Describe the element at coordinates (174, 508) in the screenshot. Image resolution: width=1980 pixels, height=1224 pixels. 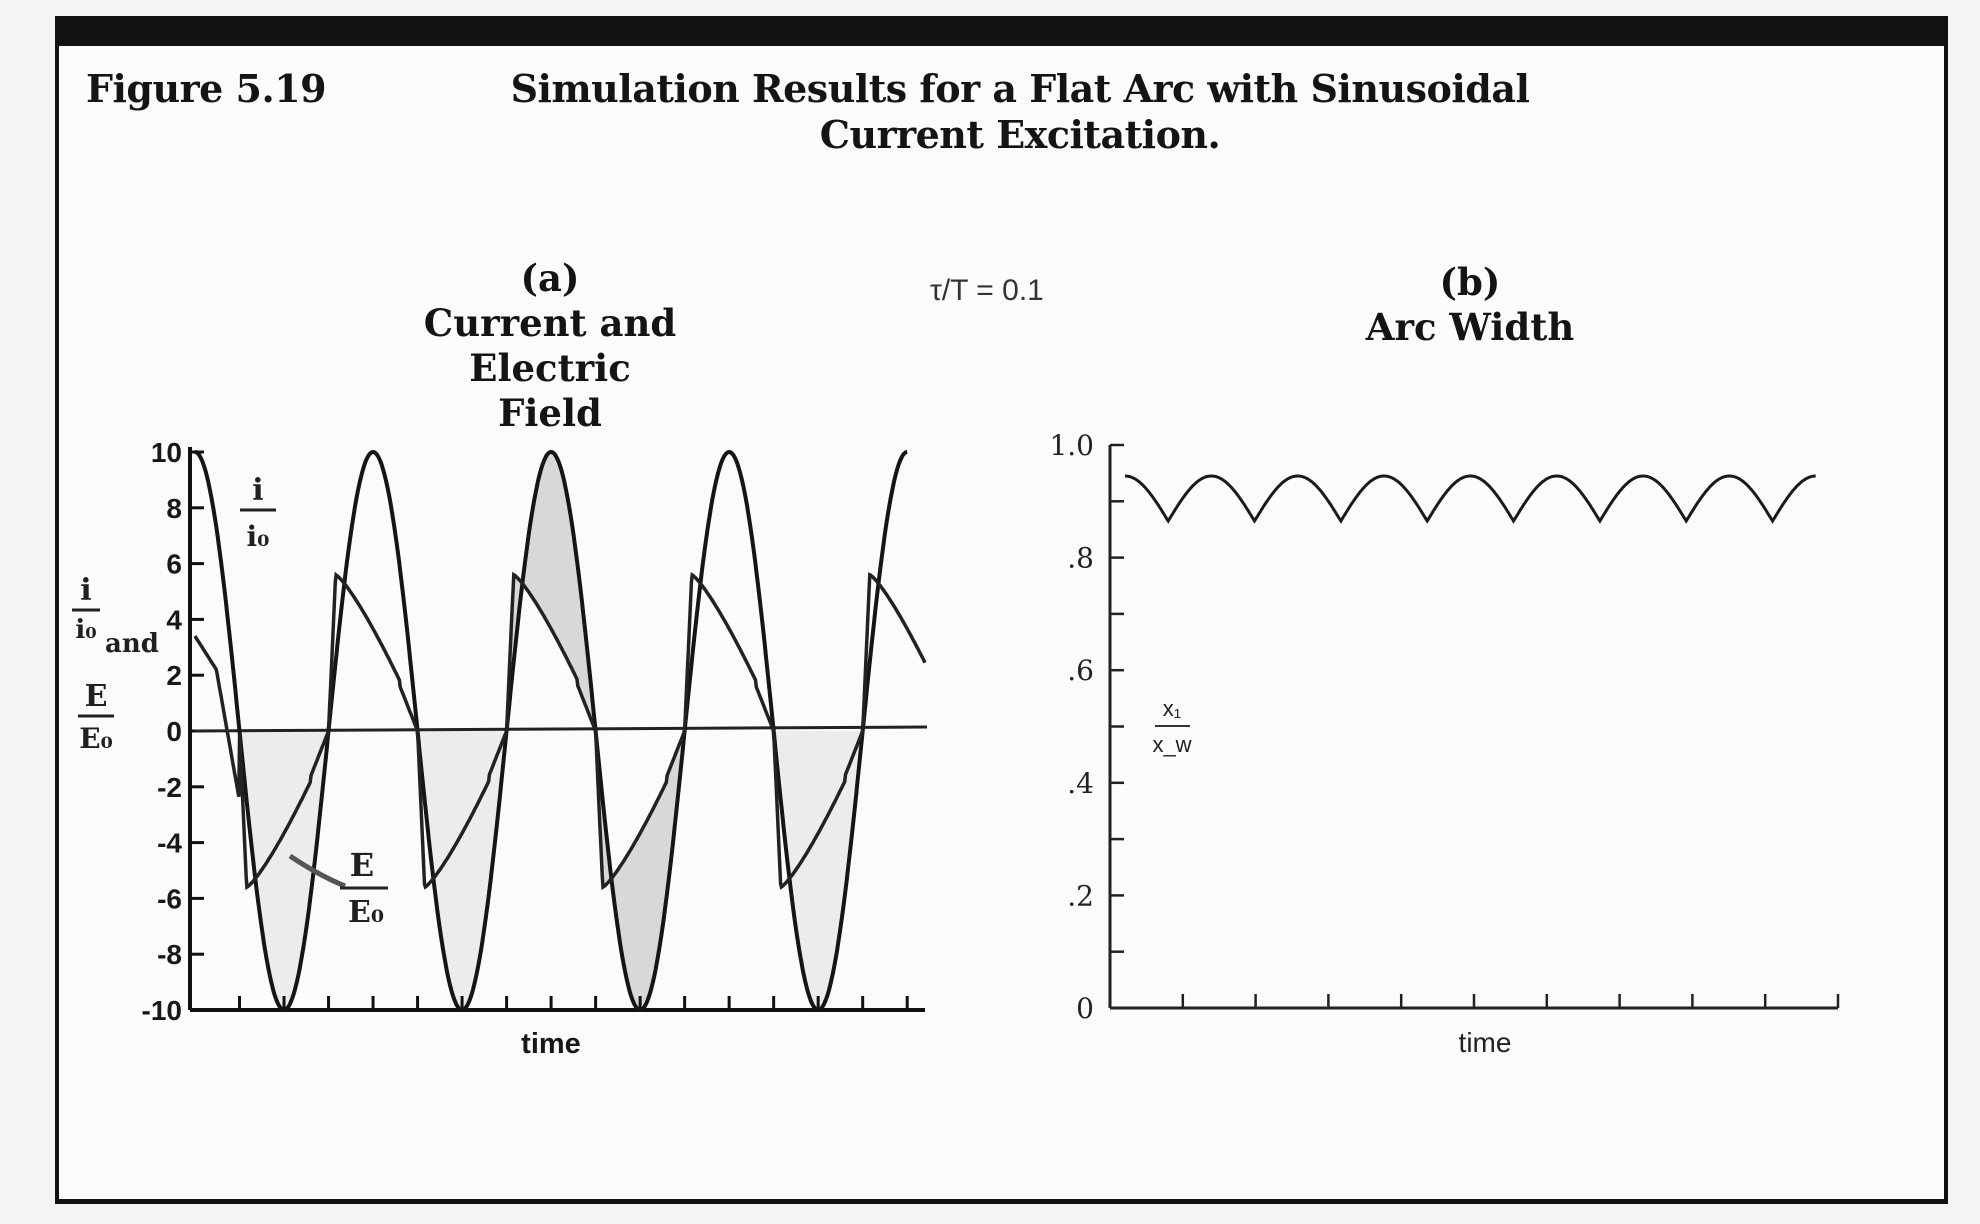
I see `panel-a-y-tick-label: 8` at that location.